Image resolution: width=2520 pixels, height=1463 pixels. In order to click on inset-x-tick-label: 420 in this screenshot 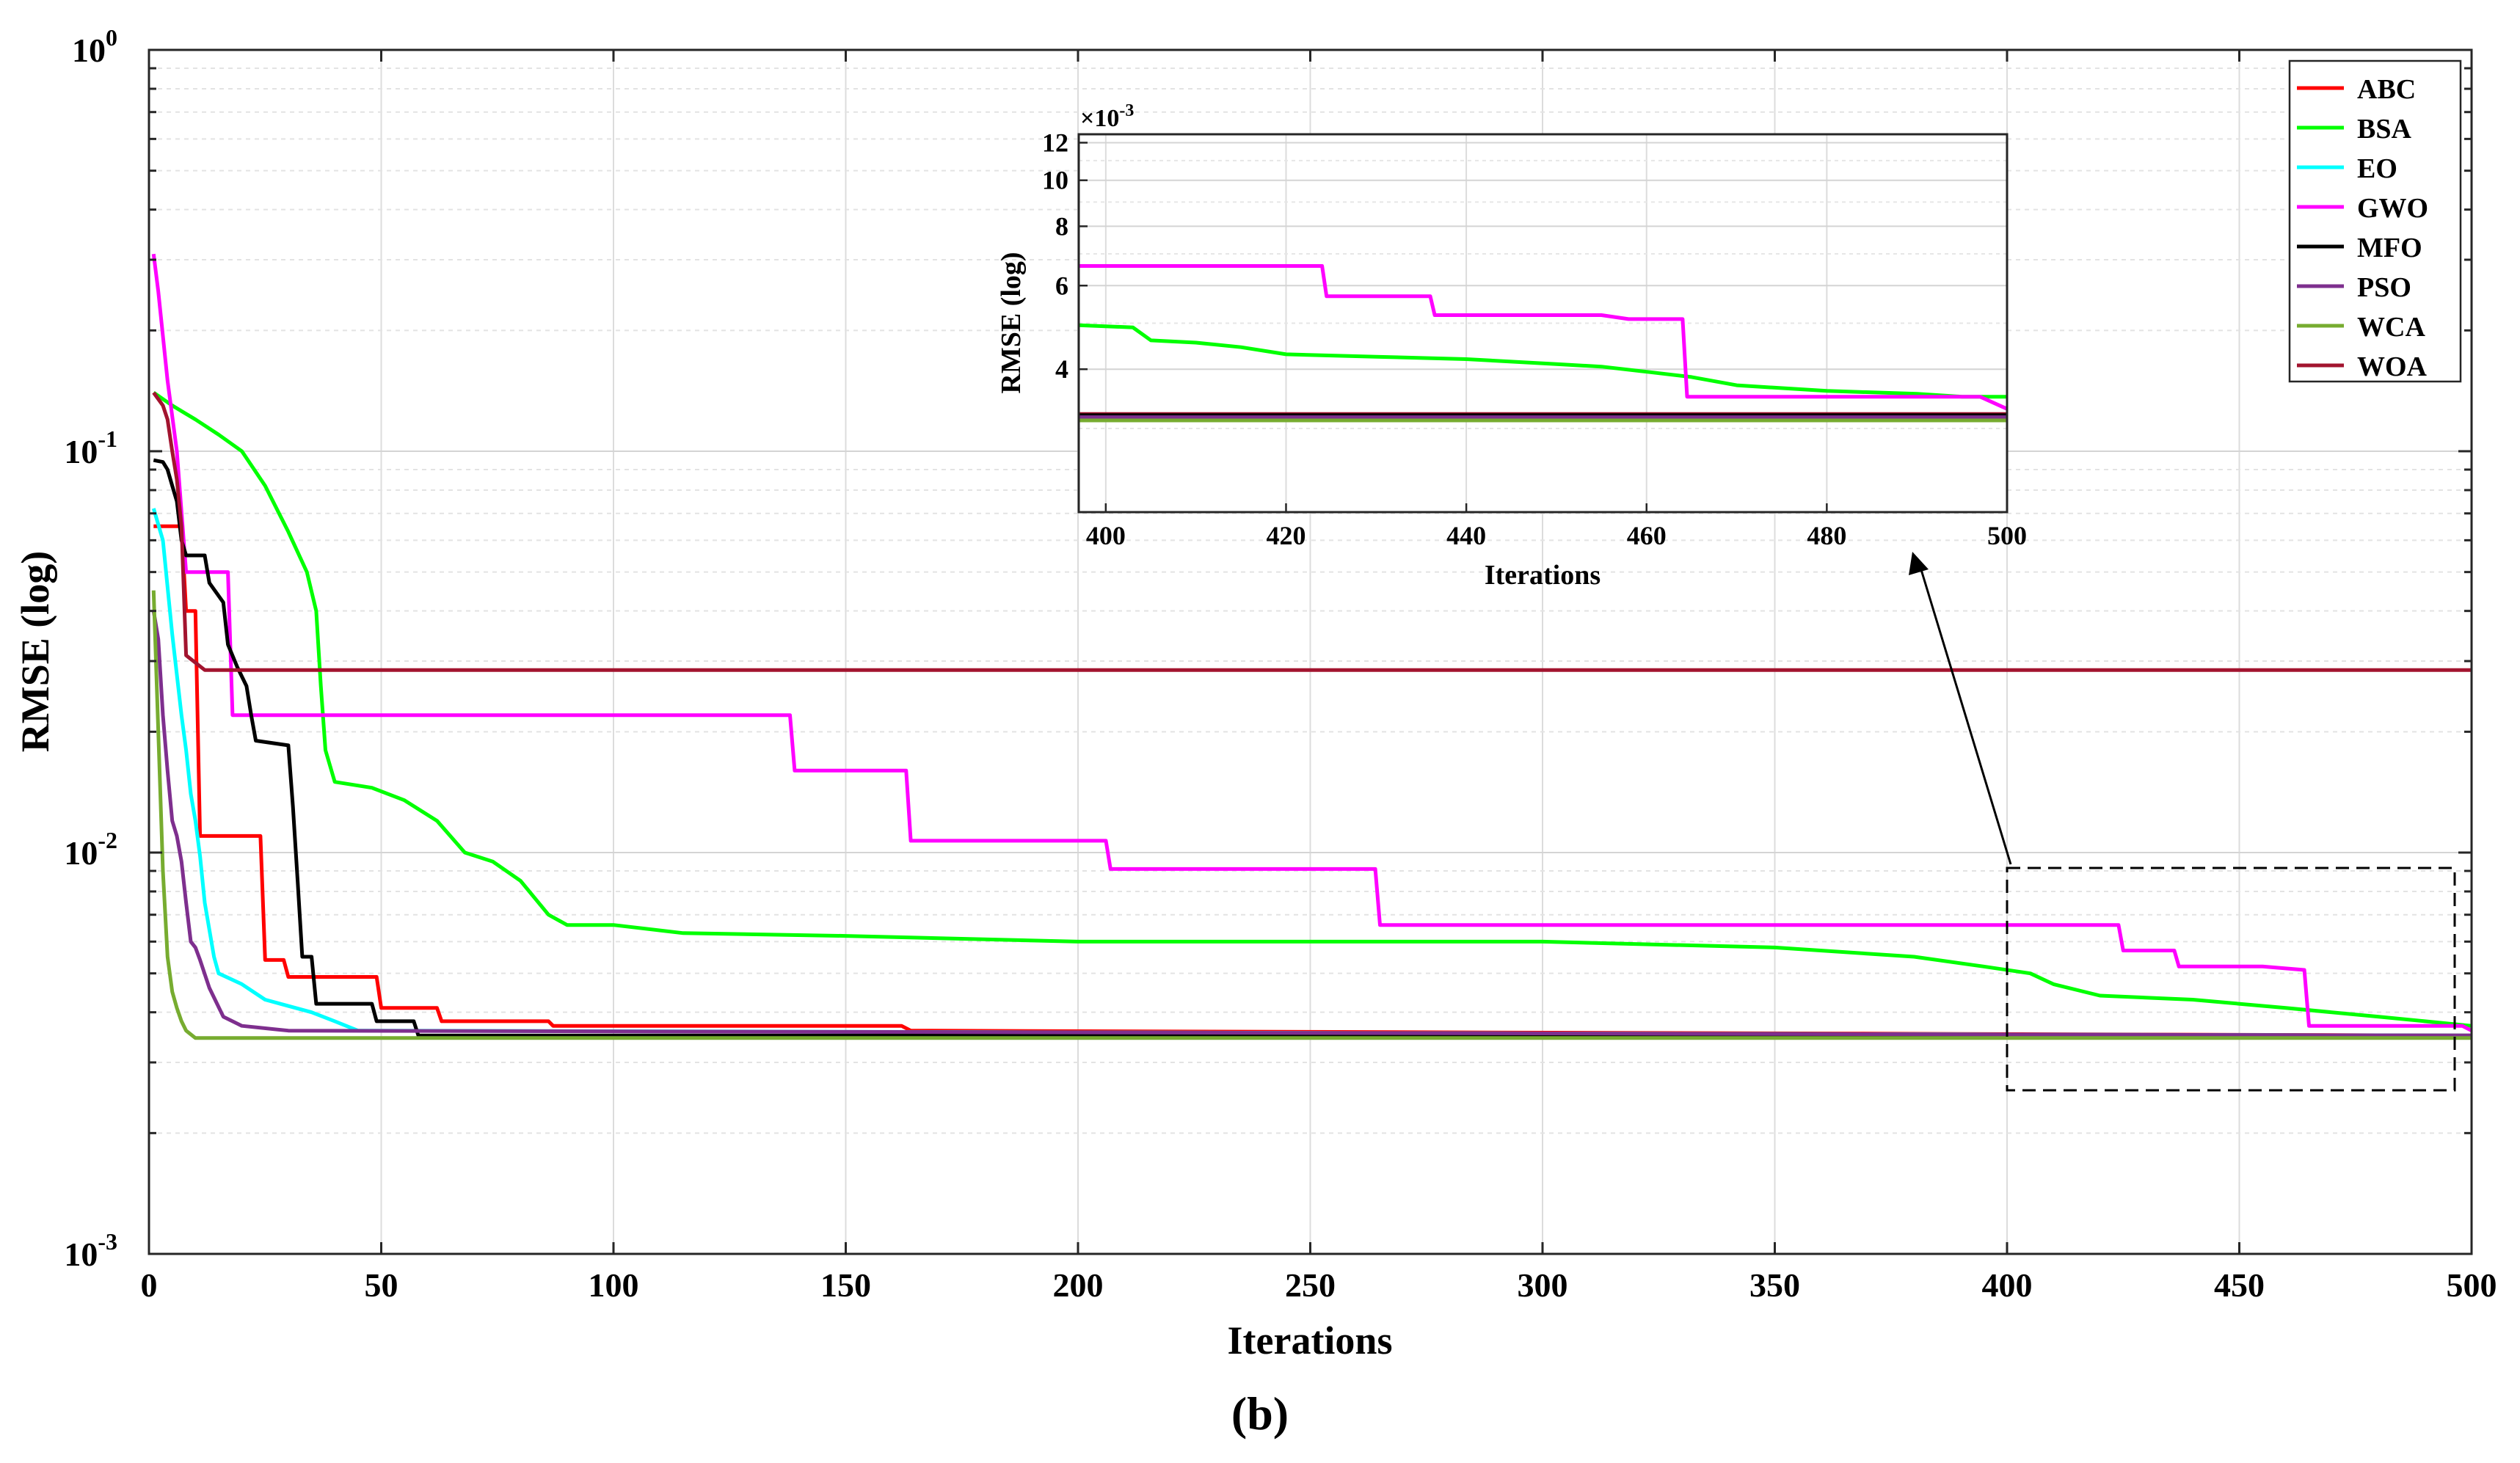, I will do `click(1285, 535)`.